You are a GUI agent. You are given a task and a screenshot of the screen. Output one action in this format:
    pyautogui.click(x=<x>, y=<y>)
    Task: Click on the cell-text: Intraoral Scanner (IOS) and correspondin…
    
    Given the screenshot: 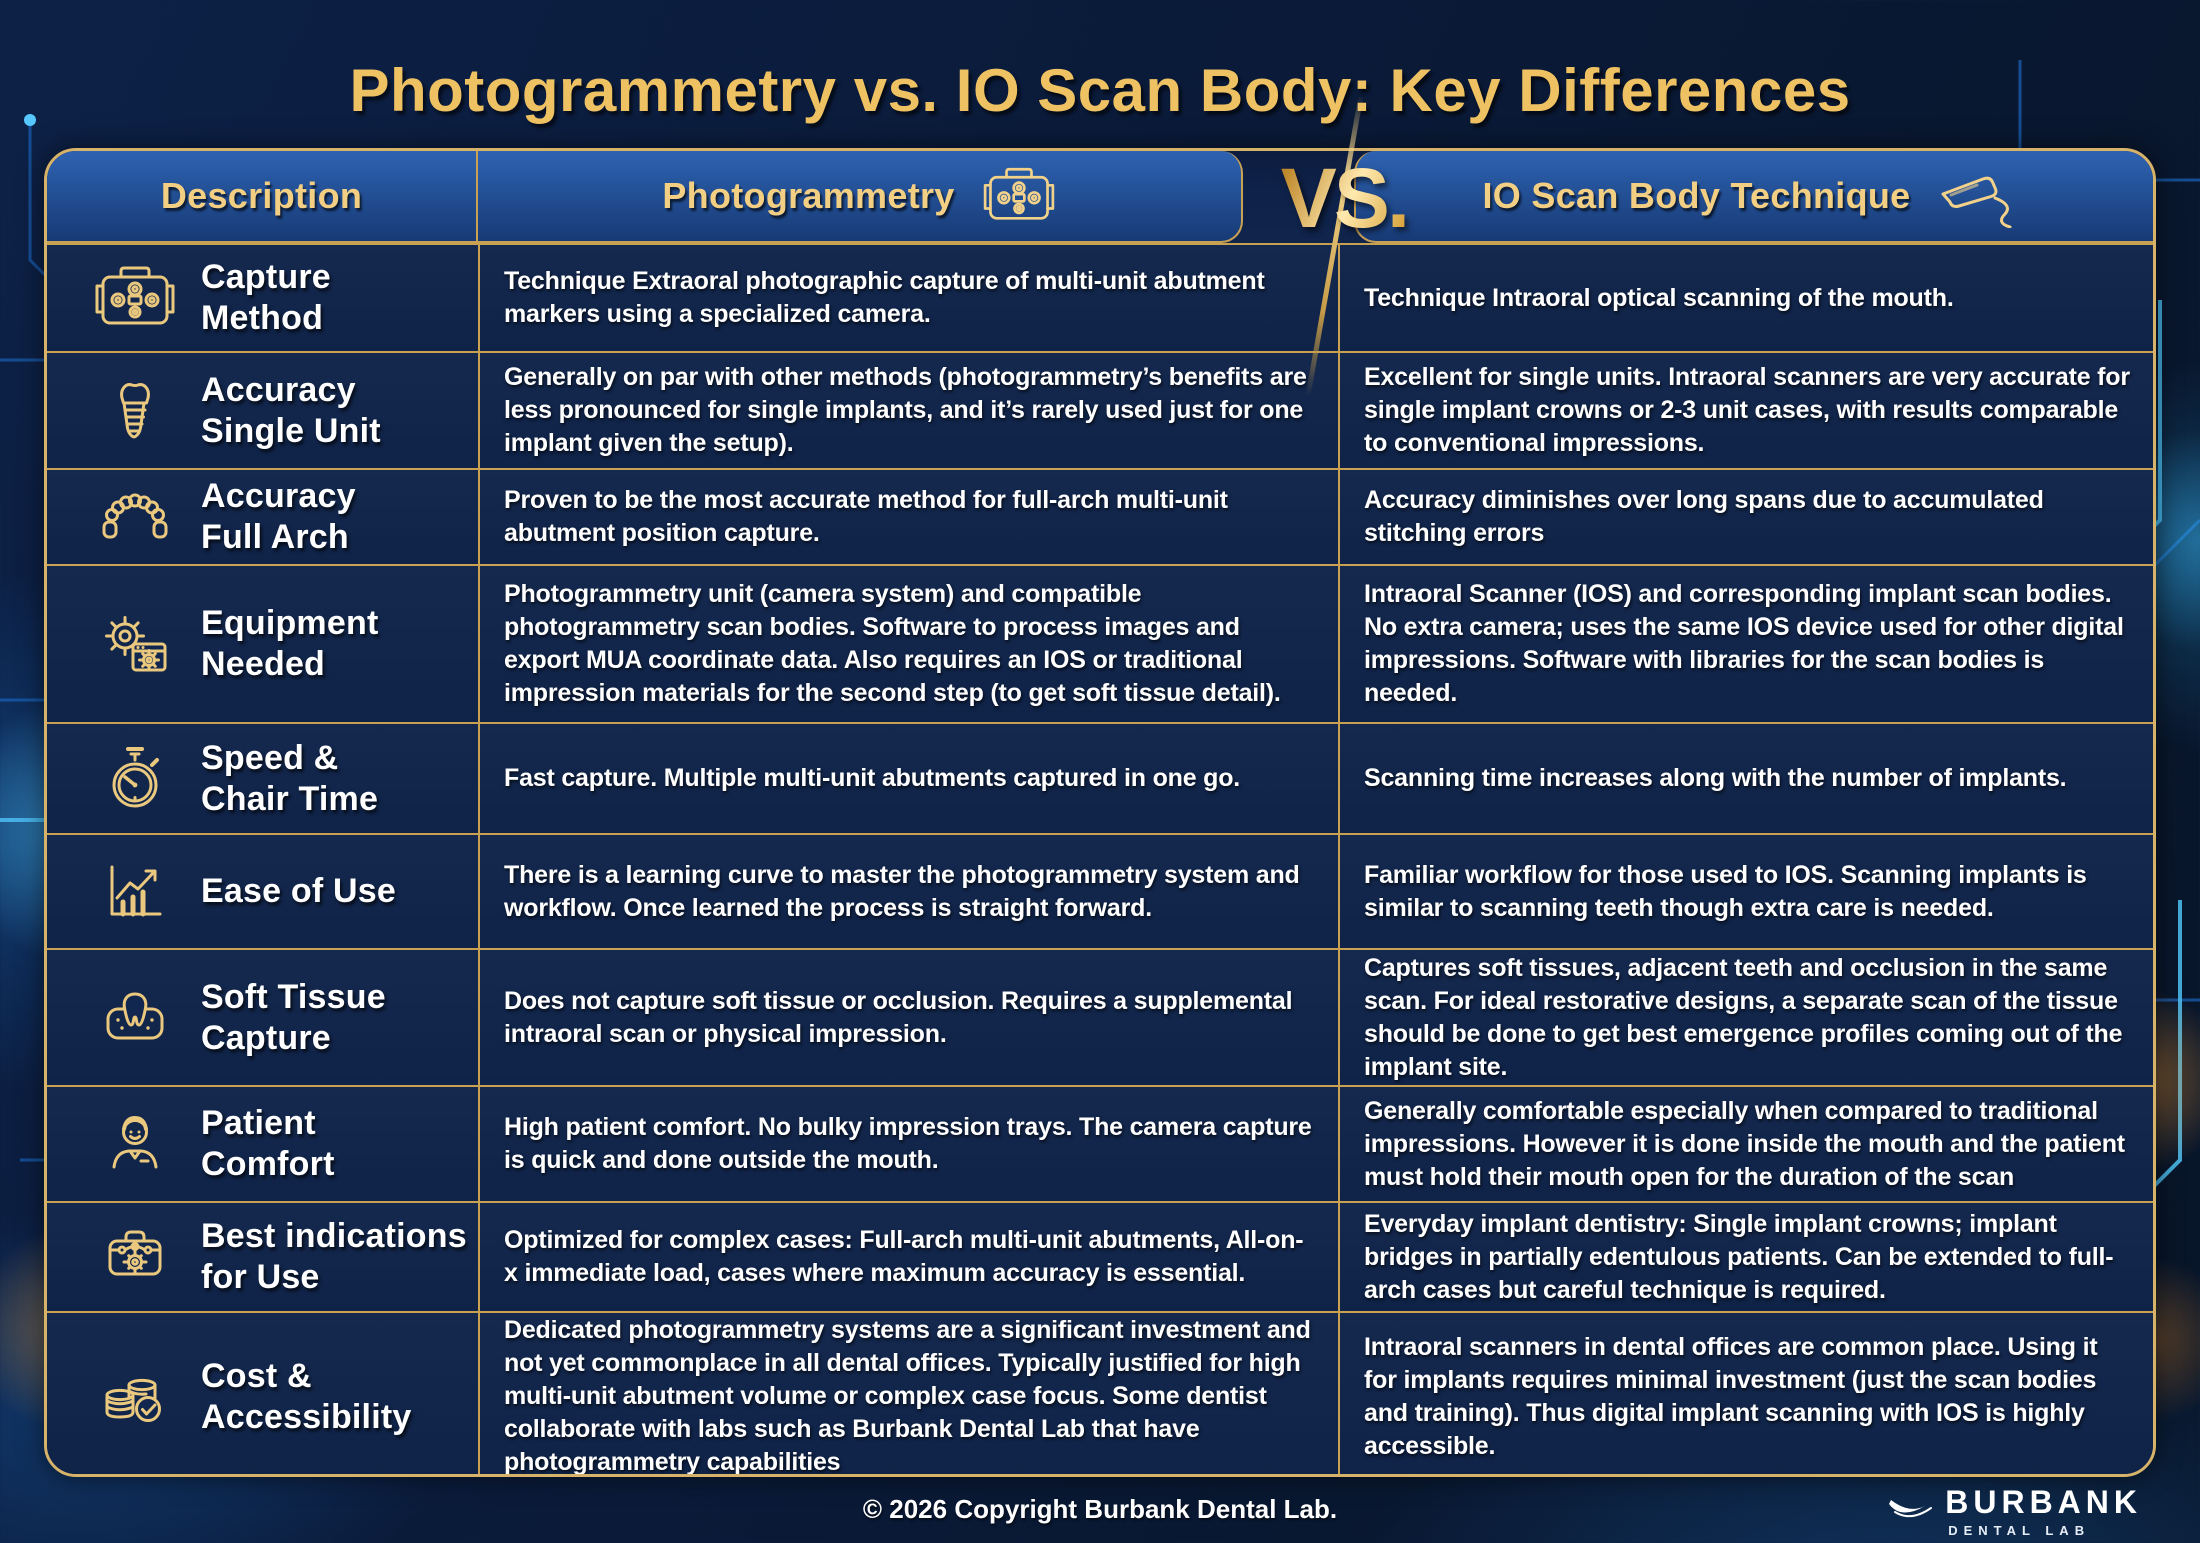 What is the action you would take?
    pyautogui.click(x=1744, y=643)
    